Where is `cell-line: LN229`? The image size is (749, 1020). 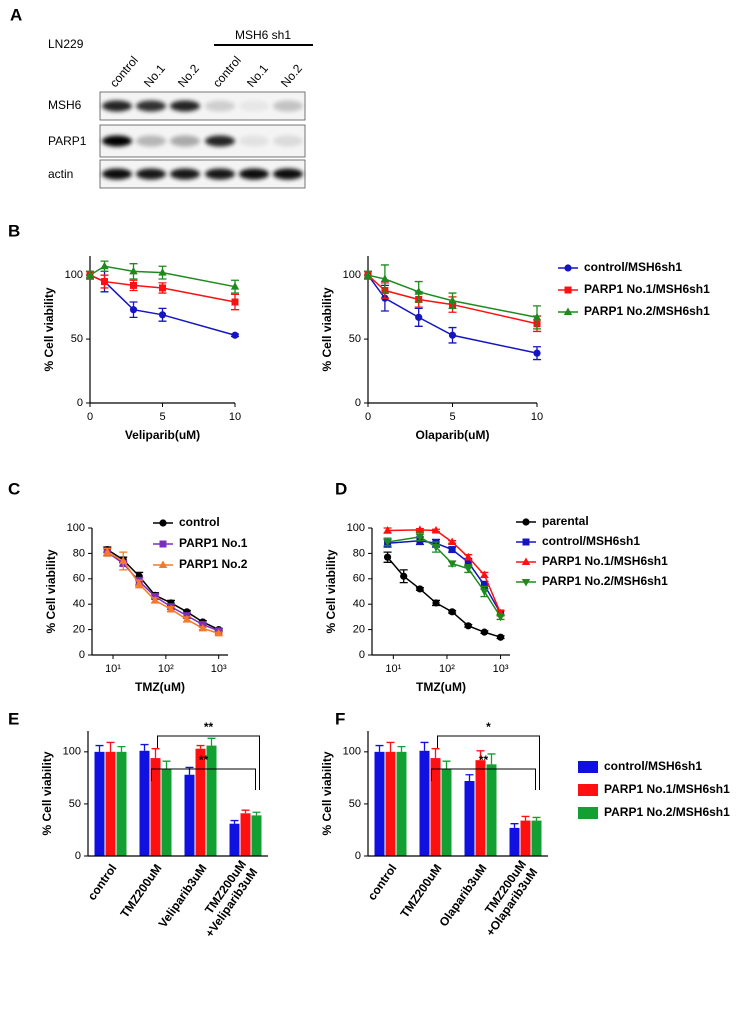
cell-line: LN229 is located at coordinates (66, 44).